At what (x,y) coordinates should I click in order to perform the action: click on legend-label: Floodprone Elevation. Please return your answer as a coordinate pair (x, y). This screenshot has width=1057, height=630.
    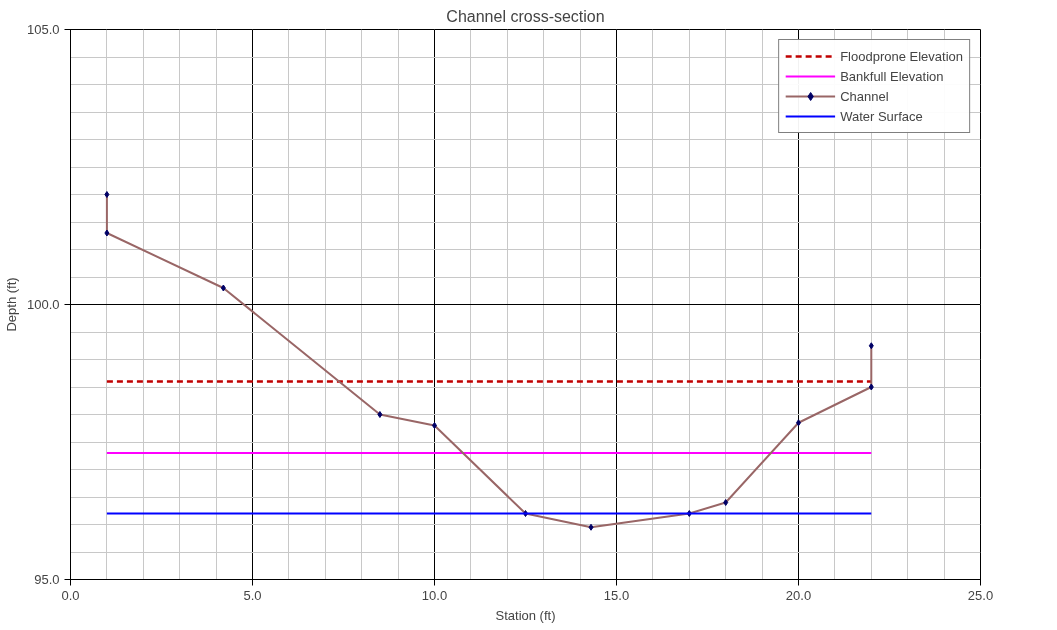
    Looking at the image, I should click on (901, 56).